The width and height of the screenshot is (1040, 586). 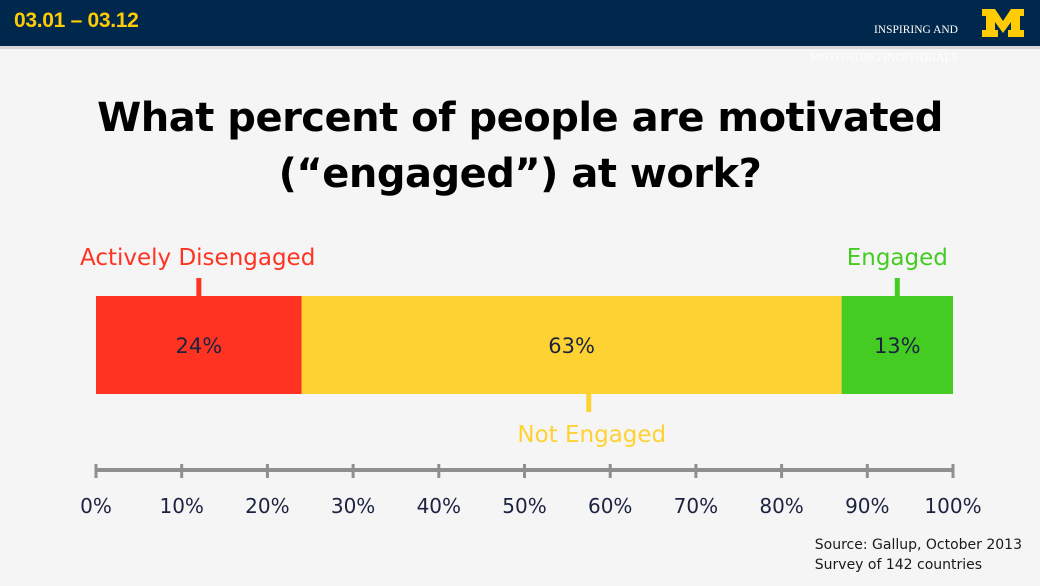 I want to click on x-tick-label-7: 70%, so click(x=696, y=506).